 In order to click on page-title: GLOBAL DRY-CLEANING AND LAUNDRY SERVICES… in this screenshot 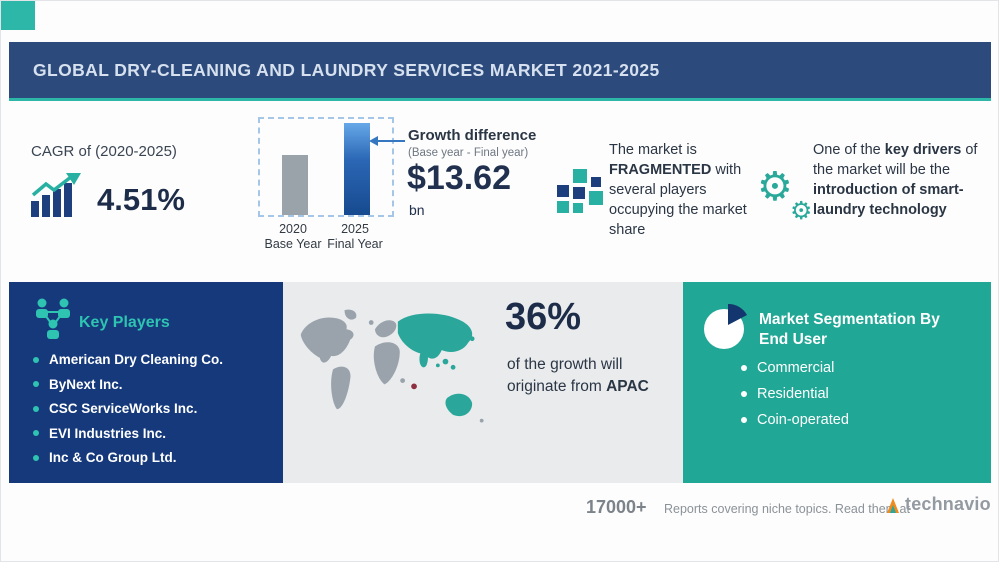, I will do `click(346, 69)`.